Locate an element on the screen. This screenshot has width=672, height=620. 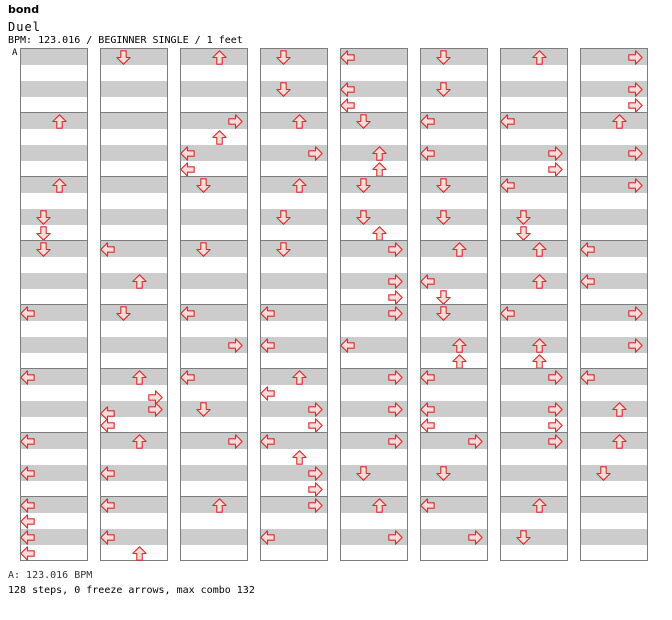
section-marker: A is located at coordinates (15, 53).